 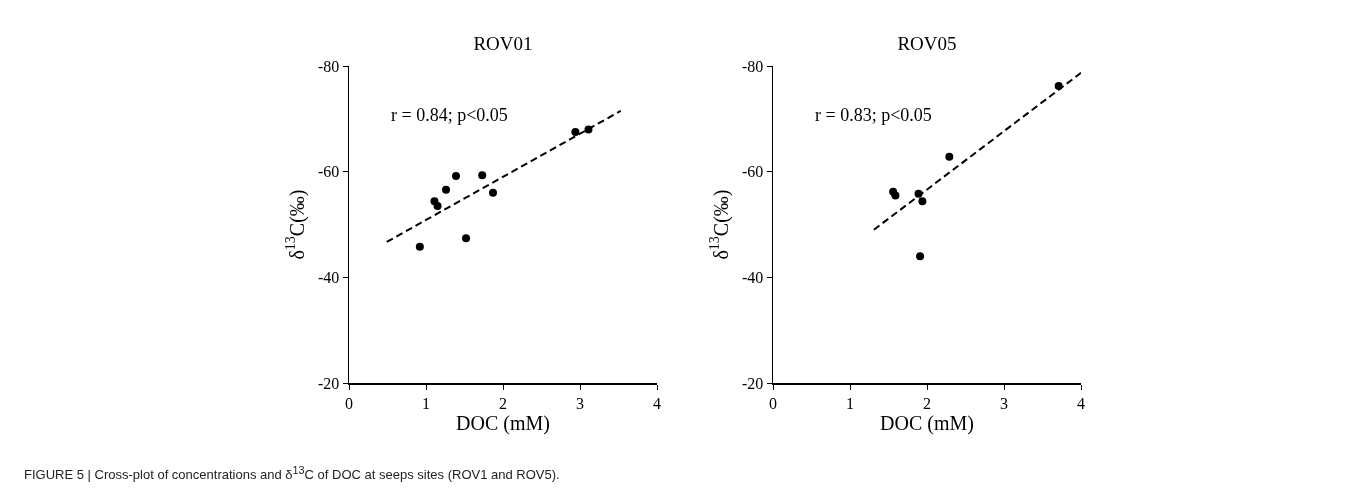 I want to click on chart-title: ROV01, so click(x=503, y=44).